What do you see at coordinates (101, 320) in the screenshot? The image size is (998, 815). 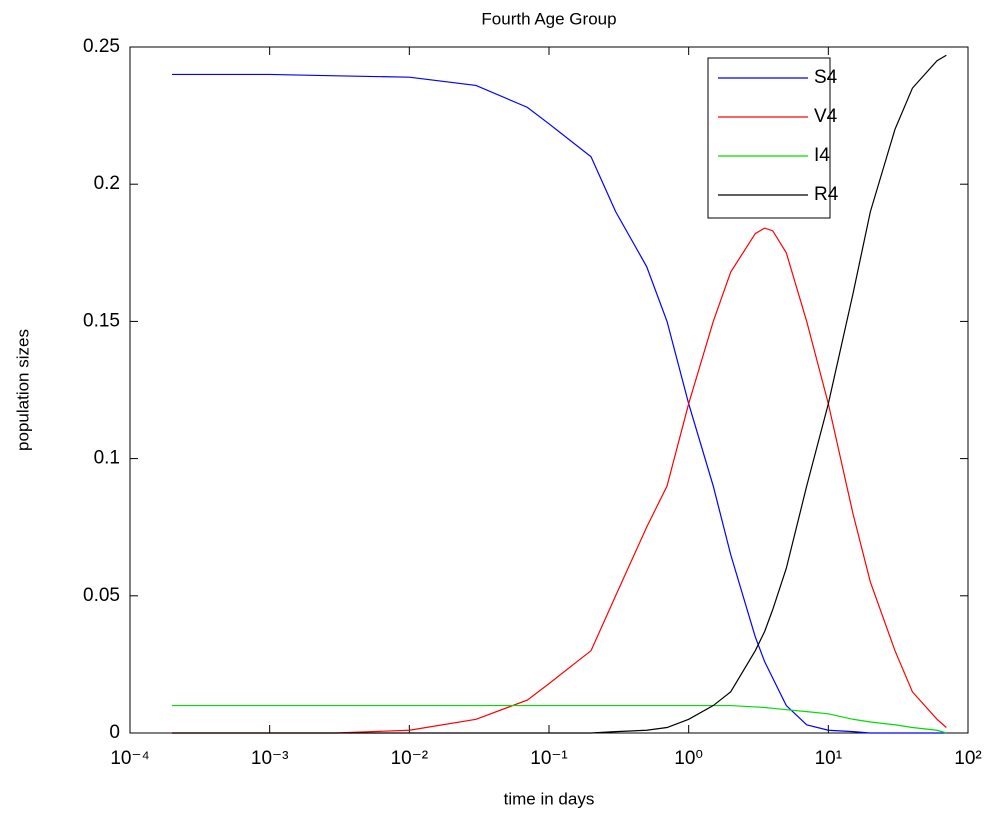 I see `y-tick-label: 0.15` at bounding box center [101, 320].